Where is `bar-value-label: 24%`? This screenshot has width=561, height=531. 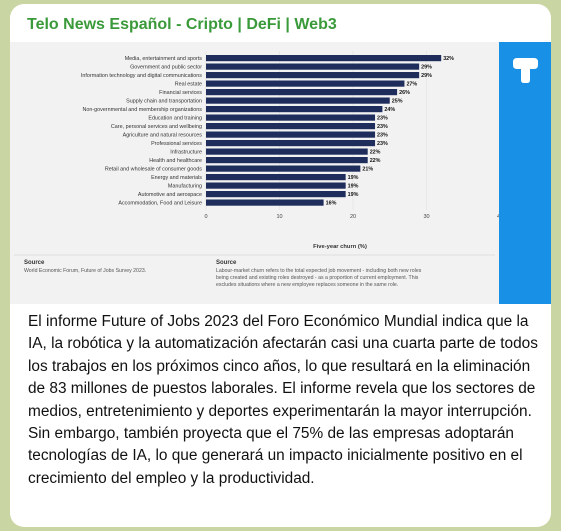 bar-value-label: 24% is located at coordinates (389, 110).